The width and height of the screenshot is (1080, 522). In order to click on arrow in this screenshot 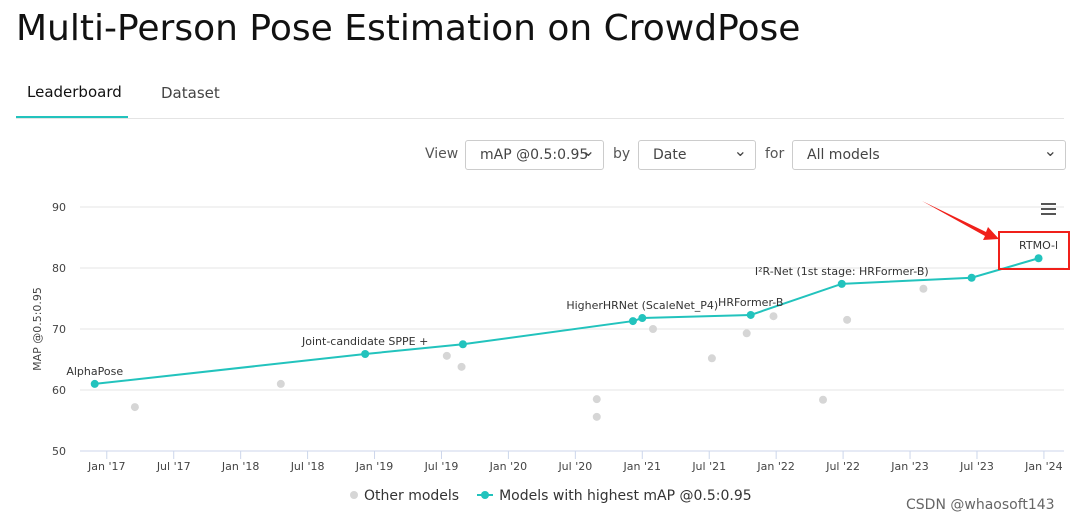, I will do `click(960, 220)`.